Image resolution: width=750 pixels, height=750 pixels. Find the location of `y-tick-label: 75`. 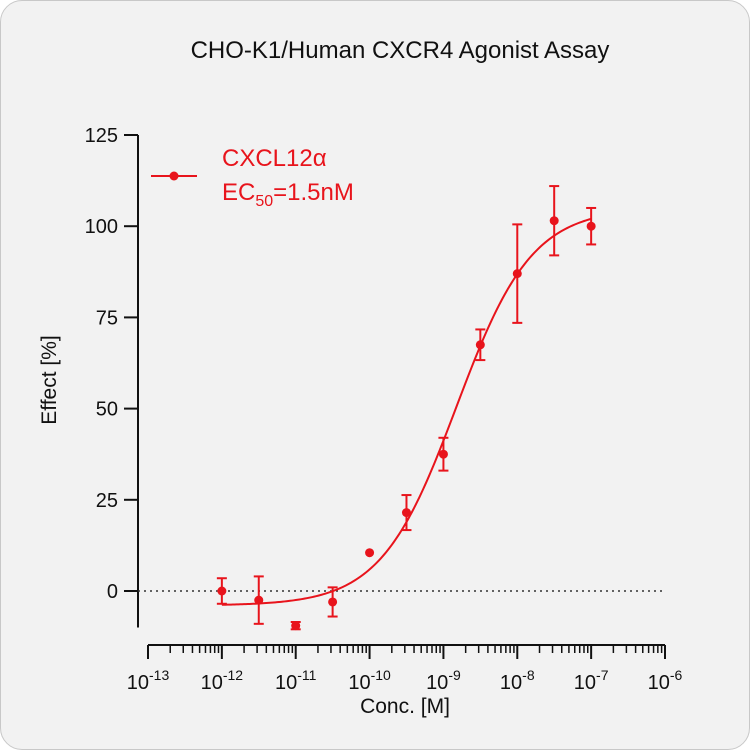

y-tick-label: 75 is located at coordinates (107, 318).